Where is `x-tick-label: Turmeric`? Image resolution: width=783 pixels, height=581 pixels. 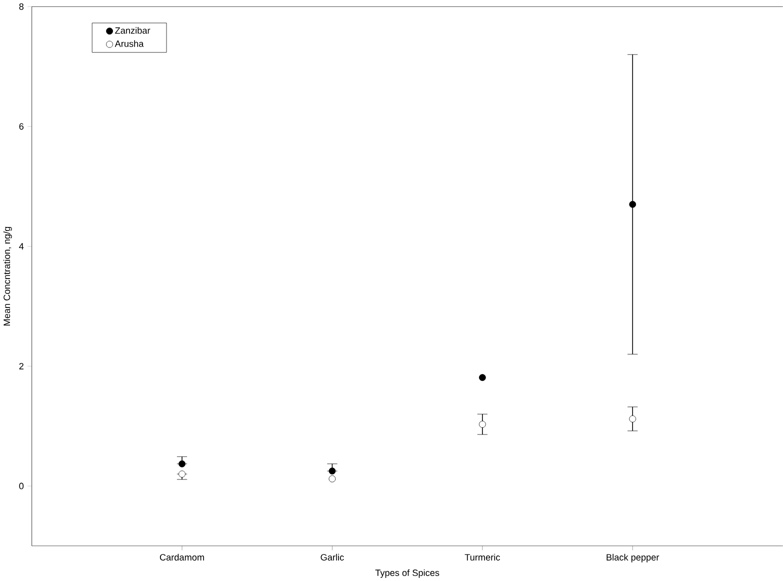
x-tick-label: Turmeric is located at coordinates (482, 557).